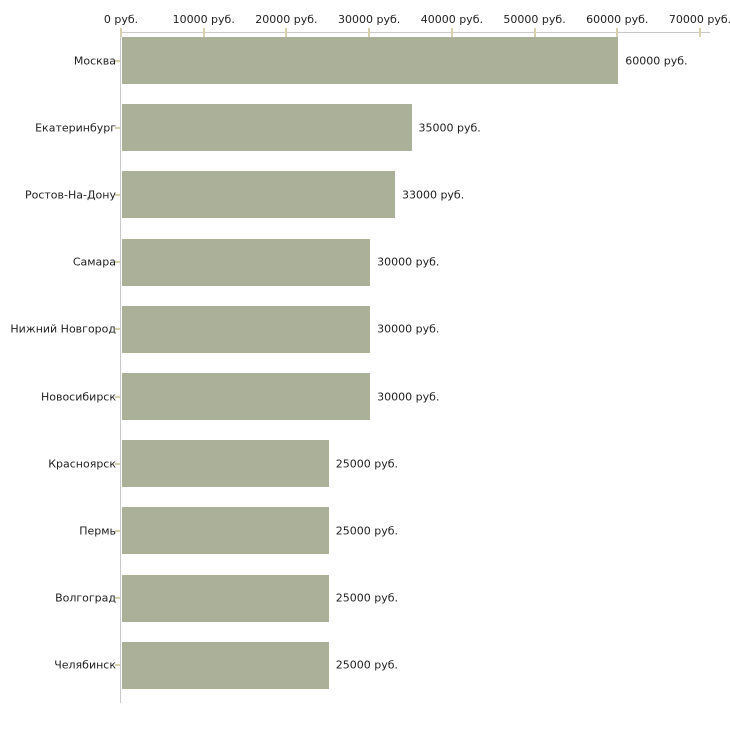 The height and width of the screenshot is (730, 730). Describe the element at coordinates (121, 19) in the screenshot. I see `x-axis-tick-label: 0 руб.` at that location.